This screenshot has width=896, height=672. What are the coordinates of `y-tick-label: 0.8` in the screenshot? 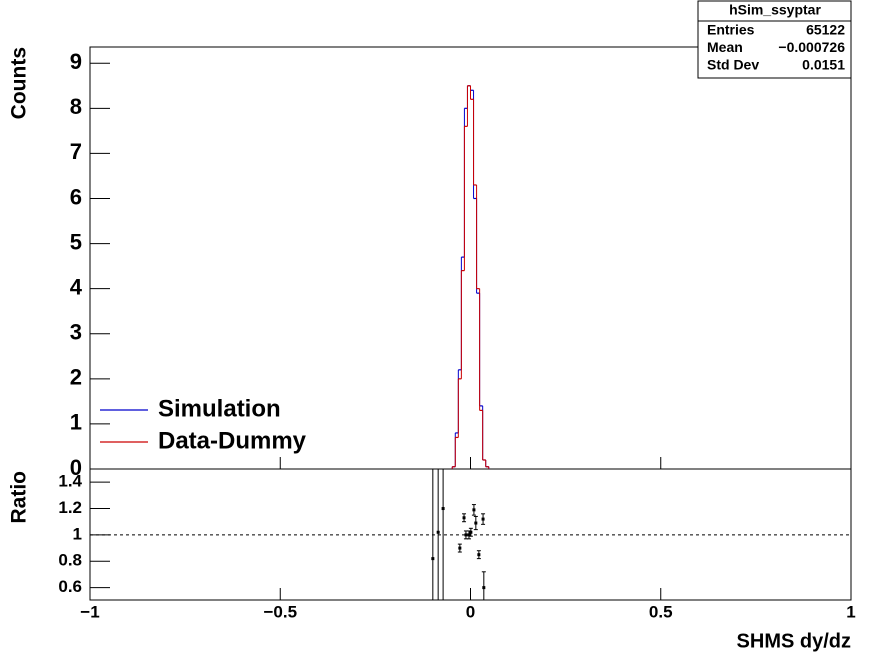 It's located at (70, 560).